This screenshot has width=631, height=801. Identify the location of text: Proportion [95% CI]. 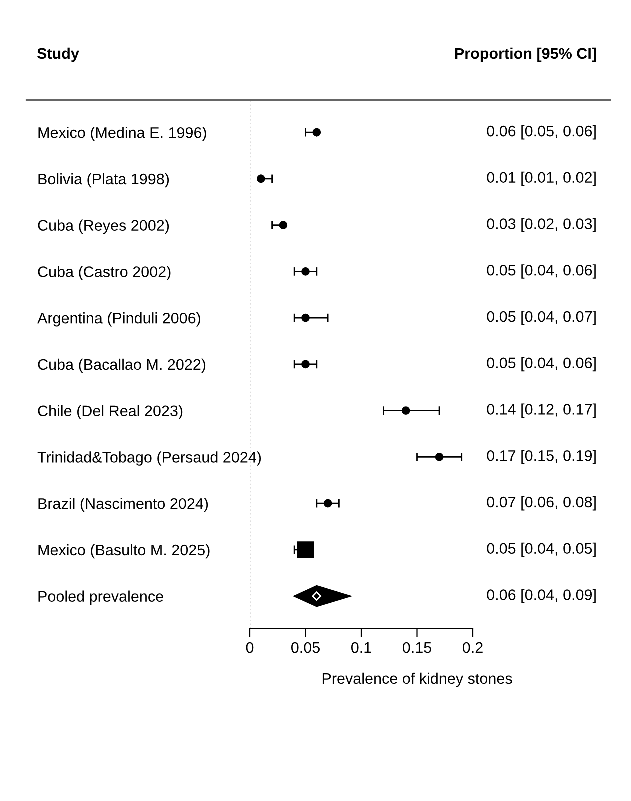
(525, 55).